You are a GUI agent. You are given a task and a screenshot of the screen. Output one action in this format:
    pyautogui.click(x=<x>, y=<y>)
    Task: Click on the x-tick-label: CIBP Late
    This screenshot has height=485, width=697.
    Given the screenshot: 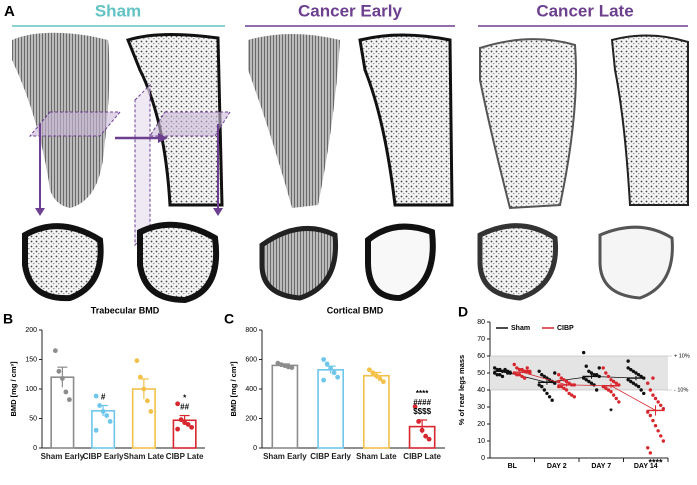 What is the action you would take?
    pyautogui.click(x=184, y=456)
    